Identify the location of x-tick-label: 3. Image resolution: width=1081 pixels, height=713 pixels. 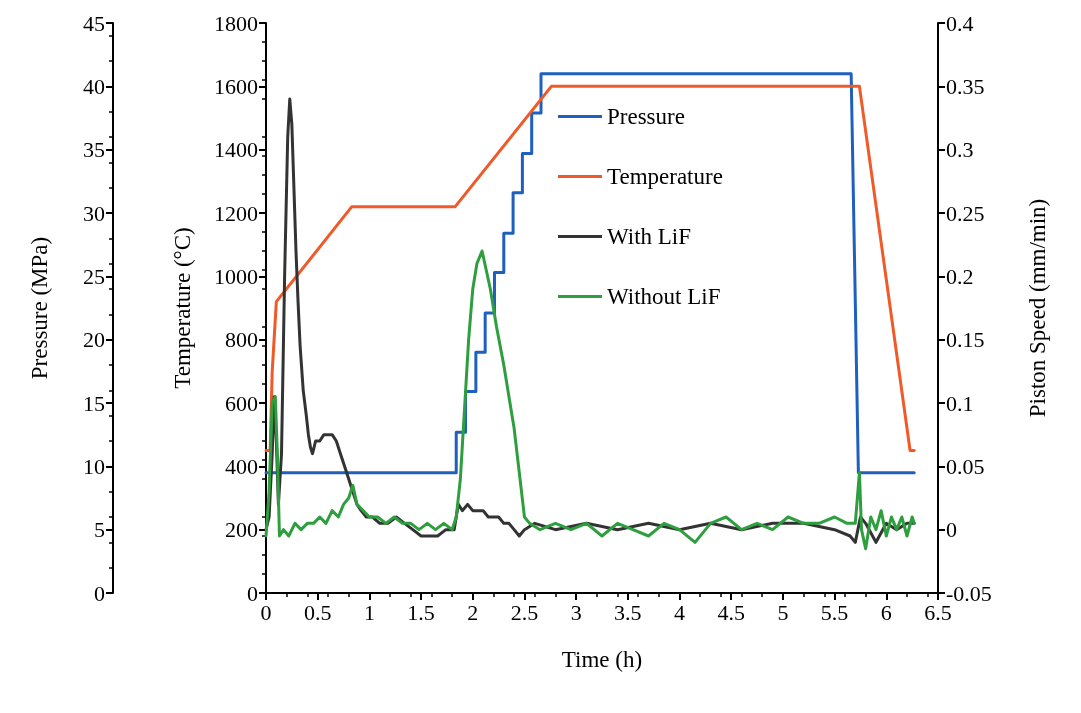
(576, 612).